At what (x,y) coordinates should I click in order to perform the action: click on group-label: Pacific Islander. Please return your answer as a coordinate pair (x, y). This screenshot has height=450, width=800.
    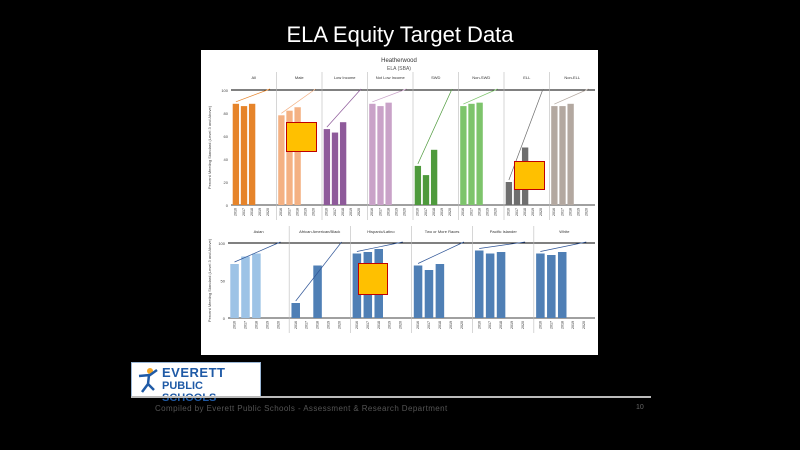
    Looking at the image, I should click on (504, 231).